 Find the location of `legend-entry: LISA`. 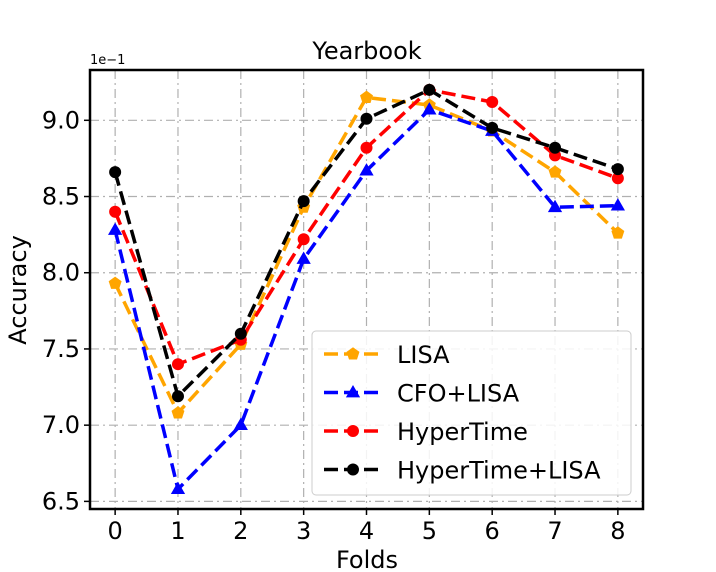

legend-entry: LISA is located at coordinates (387, 355).